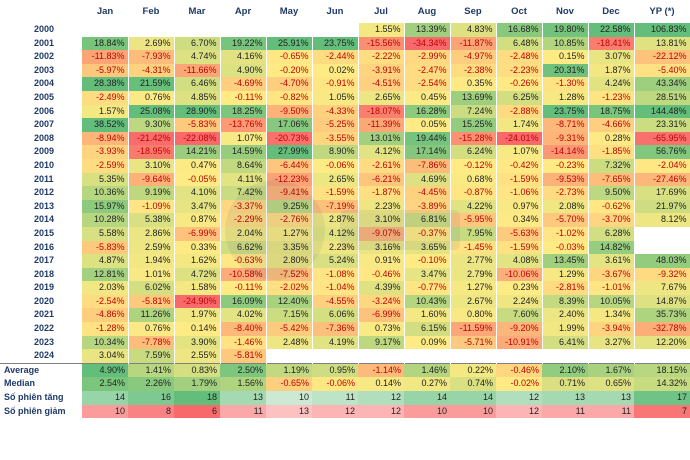 The height and width of the screenshot is (460, 690). I want to click on column-header: Jan, so click(105, 11).